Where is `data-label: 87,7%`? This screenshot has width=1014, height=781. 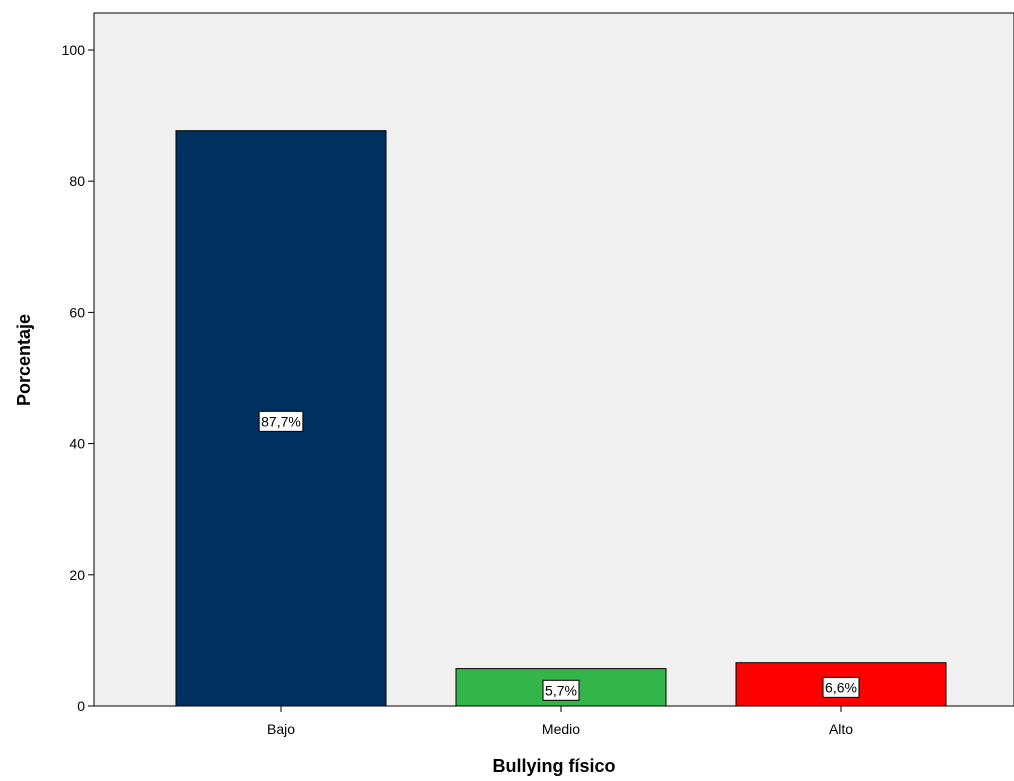
data-label: 87,7% is located at coordinates (281, 421).